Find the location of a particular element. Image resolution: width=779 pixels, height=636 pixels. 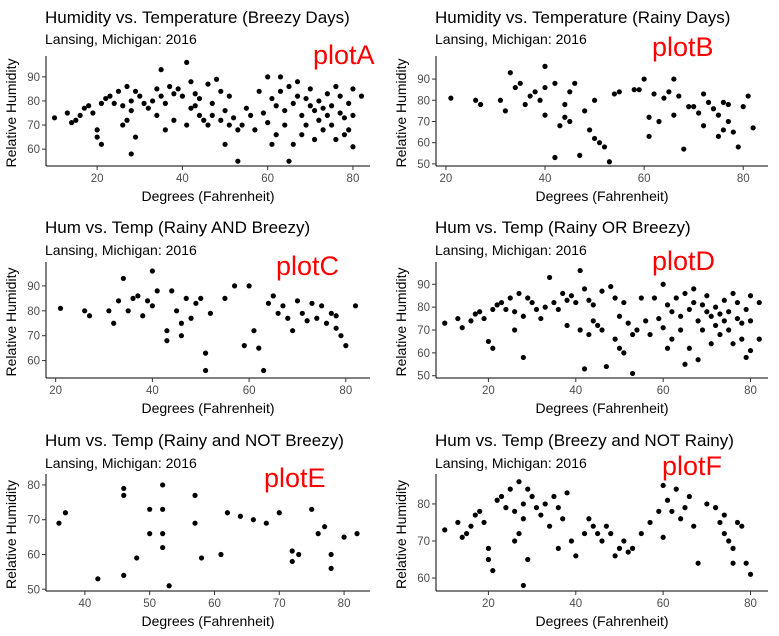

x-tick-label: 60 is located at coordinates (267, 179).